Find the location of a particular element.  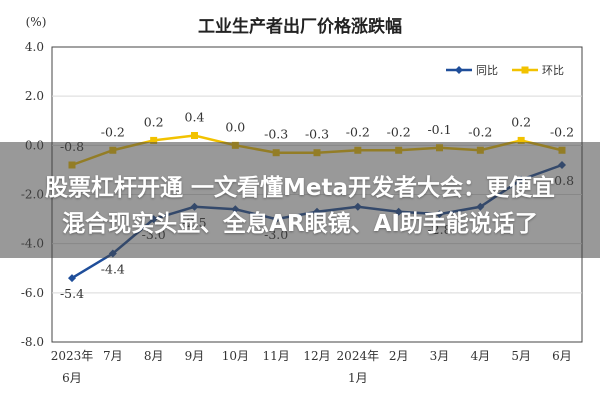

y-axis-unit: (%) is located at coordinates (36, 22).